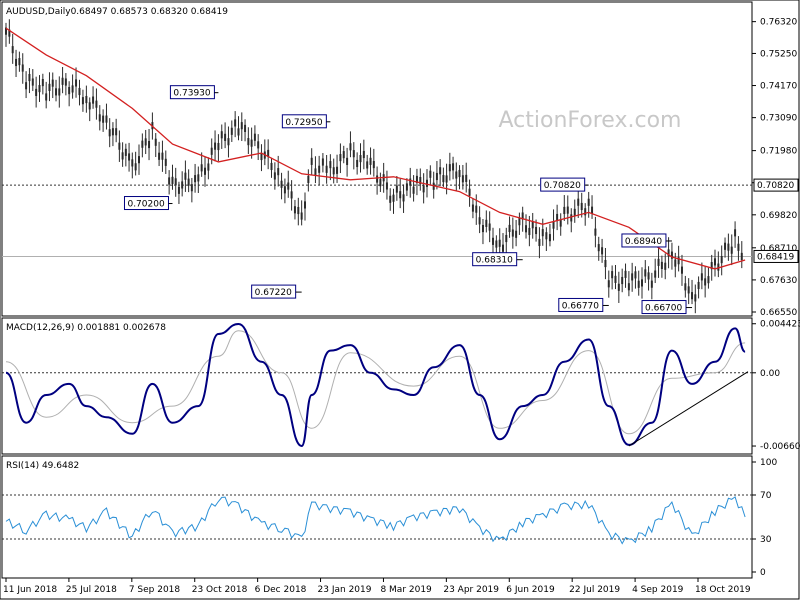 Image resolution: width=800 pixels, height=604 pixels. Describe the element at coordinates (150, 12) in the screenshot. I see `ohlc-values: 0.68497 0.68573 0.68320 0.68419` at that location.